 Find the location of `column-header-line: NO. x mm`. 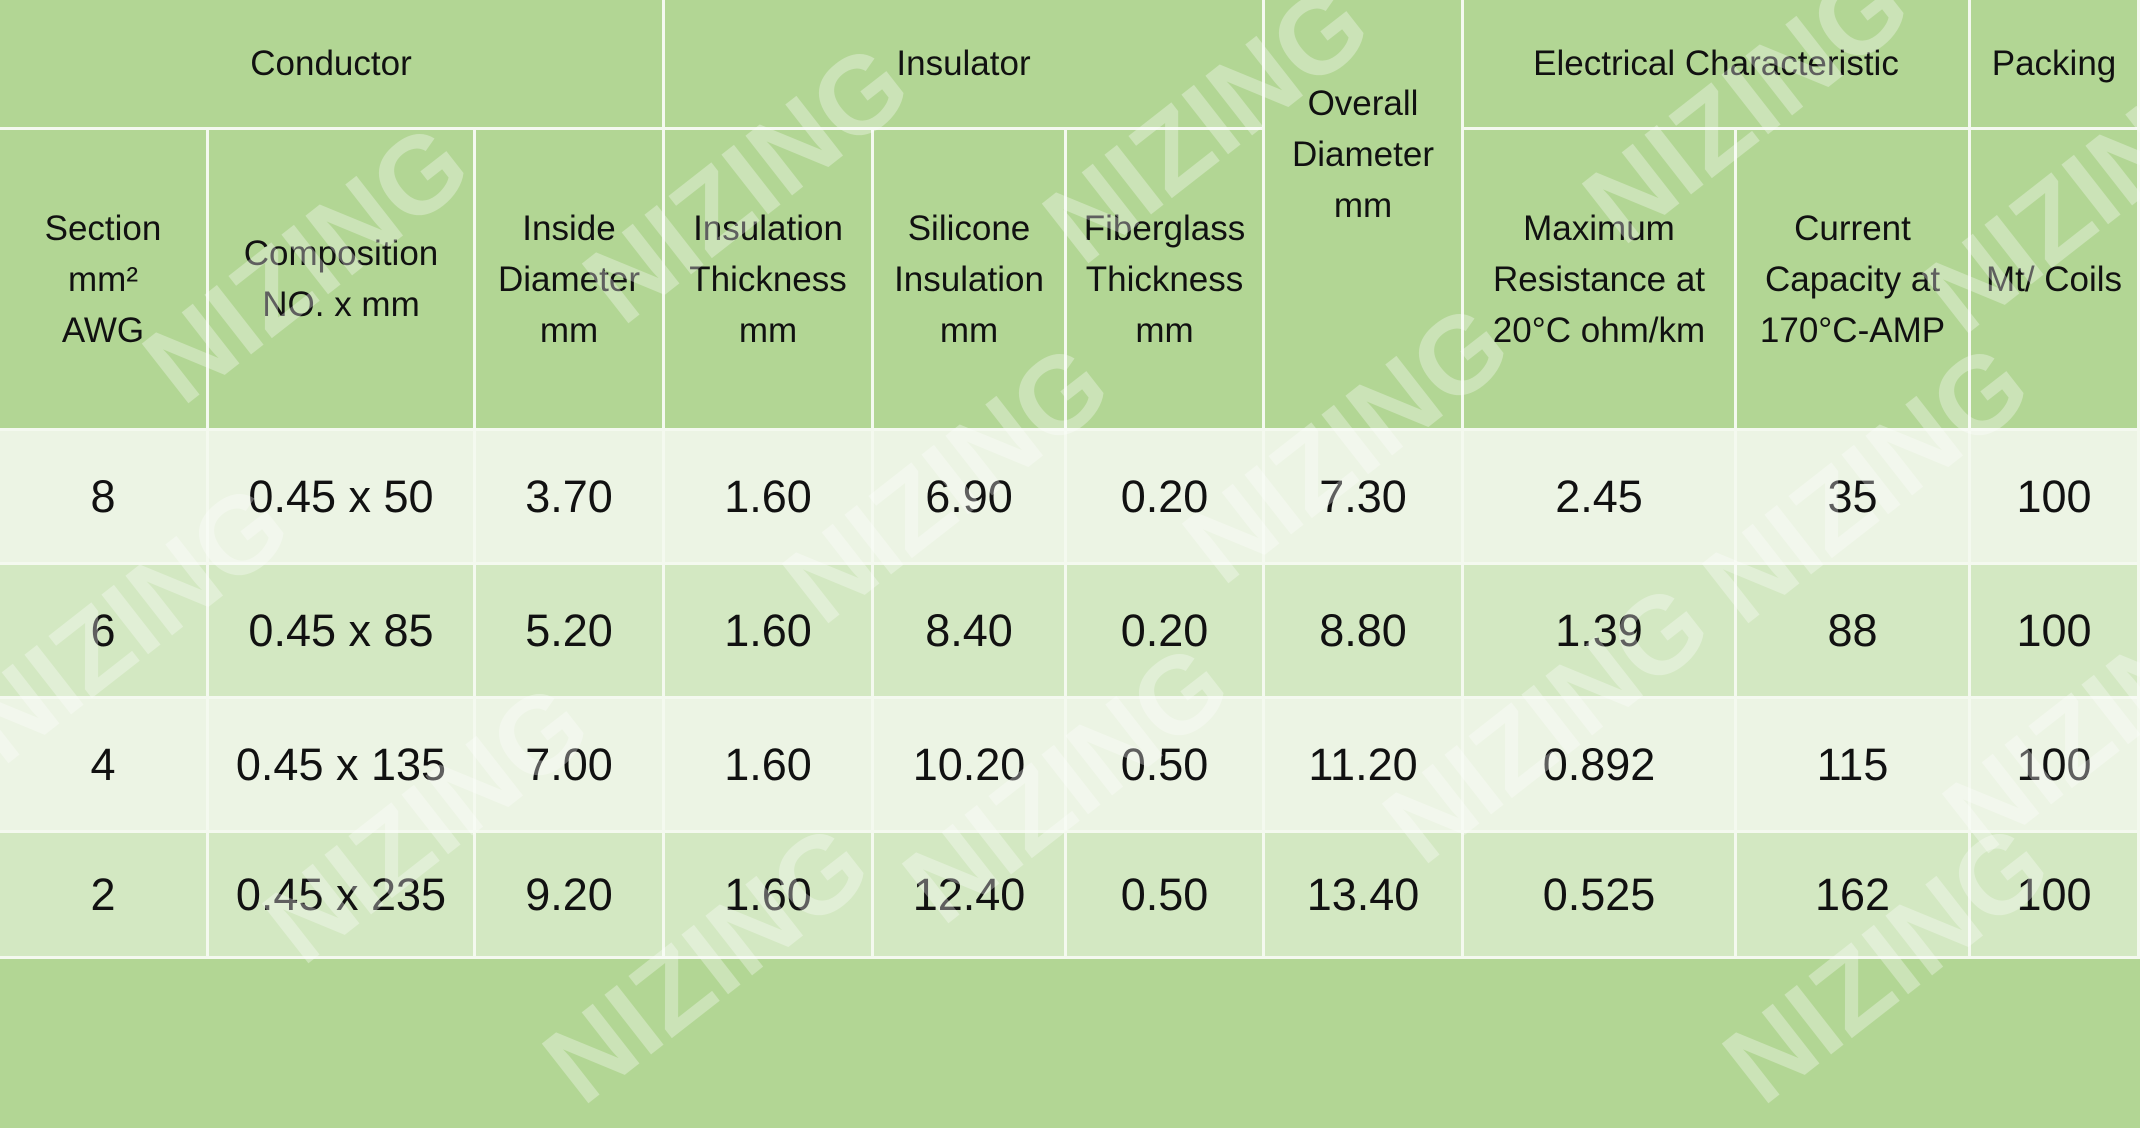

column-header-line: NO. x mm is located at coordinates (341, 304).